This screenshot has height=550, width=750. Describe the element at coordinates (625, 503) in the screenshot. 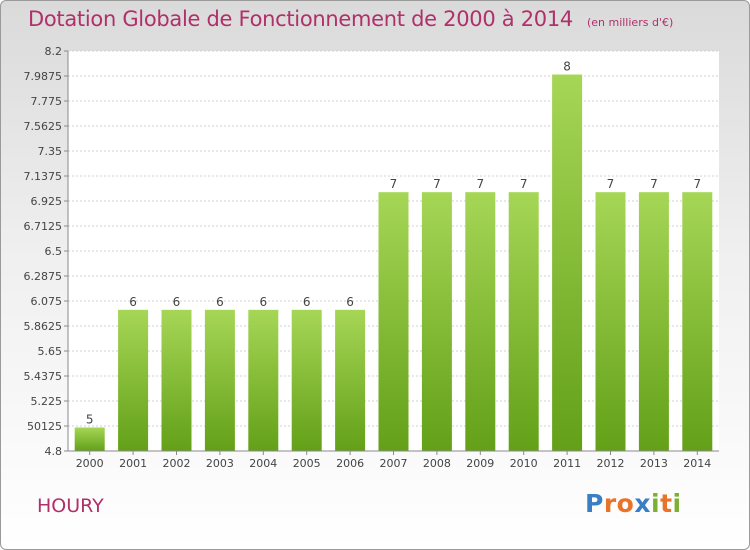

I see `logo-letter: o` at that location.